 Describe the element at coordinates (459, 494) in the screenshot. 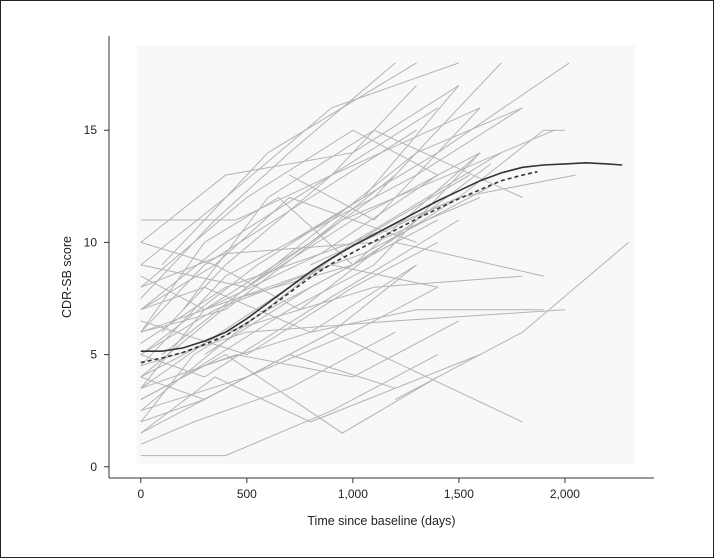

I see `x-tick-label: 1,500` at that location.